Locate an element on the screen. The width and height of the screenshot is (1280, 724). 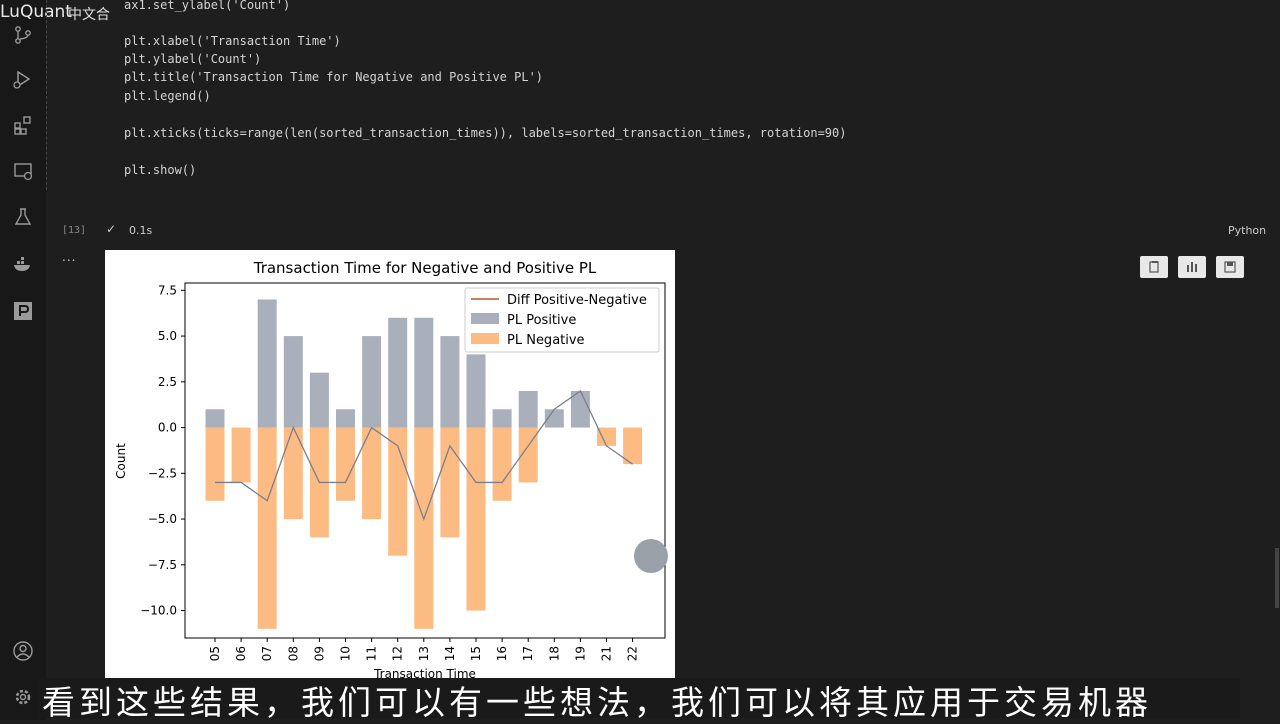
execution-time: 0.1s is located at coordinates (141, 230).